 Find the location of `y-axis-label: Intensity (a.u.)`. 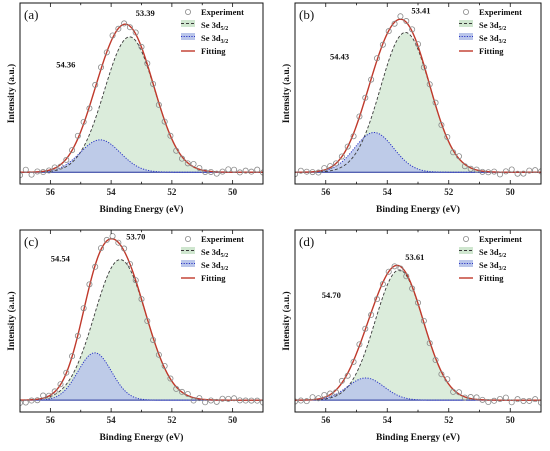

y-axis-label: Intensity (a.u.) is located at coordinates (286, 320).